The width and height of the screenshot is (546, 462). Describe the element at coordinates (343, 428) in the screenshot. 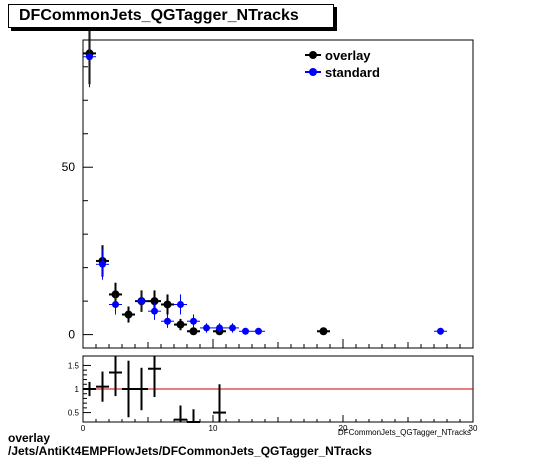

I see `x-tick-label: 20` at that location.